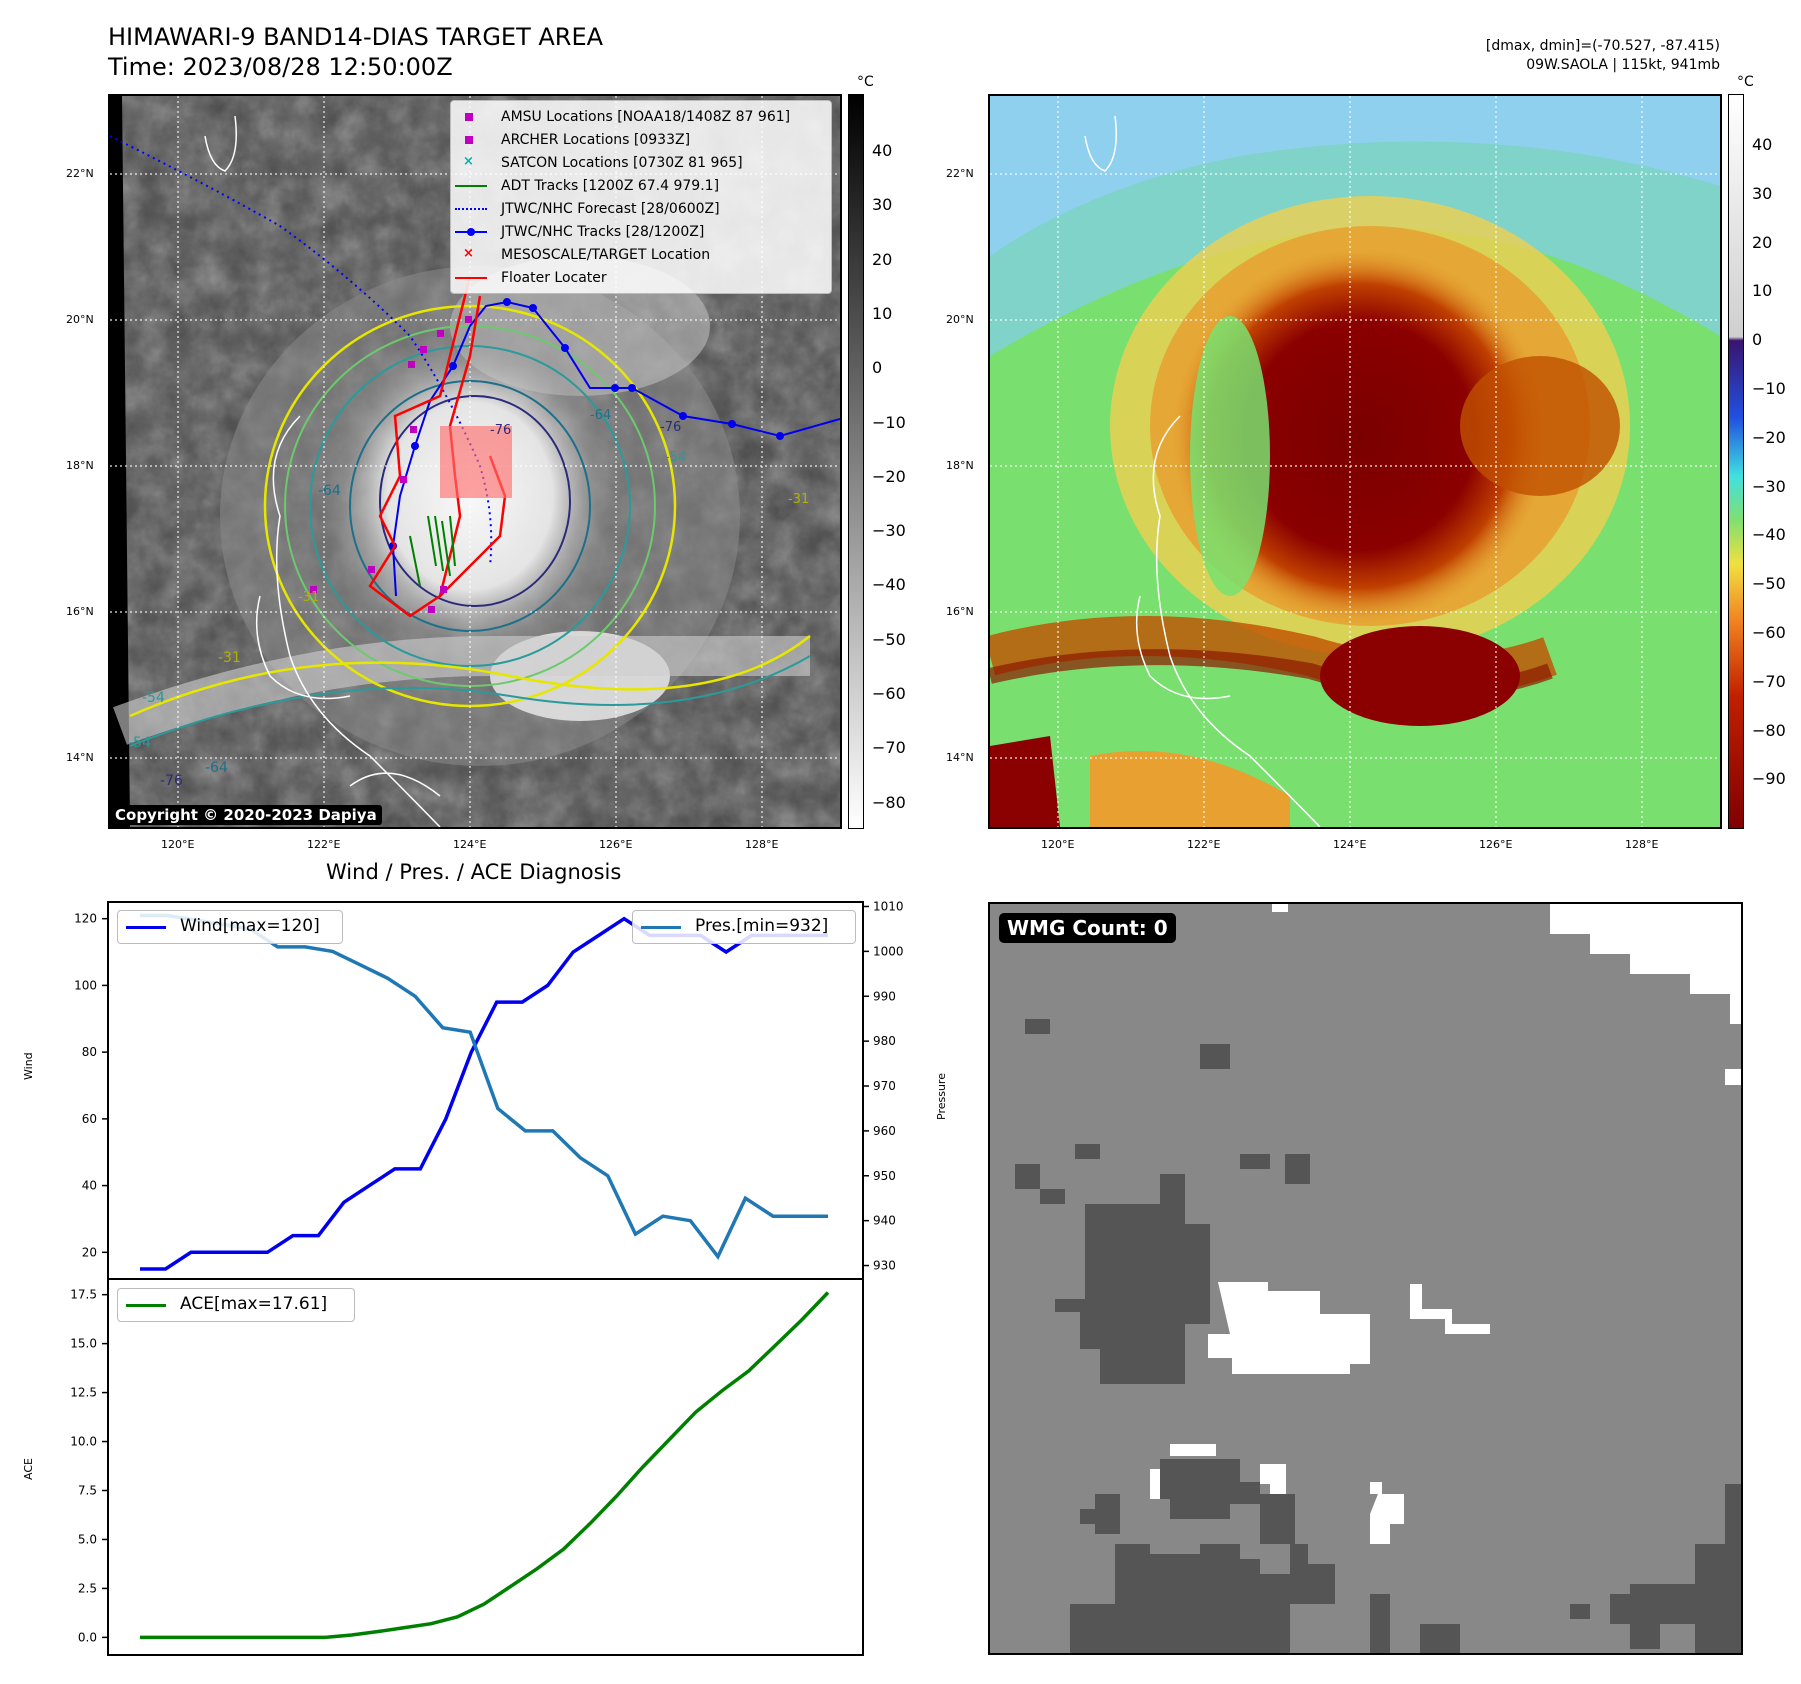  What do you see at coordinates (484, 1086) in the screenshot?
I see `pressure-series-line` at bounding box center [484, 1086].